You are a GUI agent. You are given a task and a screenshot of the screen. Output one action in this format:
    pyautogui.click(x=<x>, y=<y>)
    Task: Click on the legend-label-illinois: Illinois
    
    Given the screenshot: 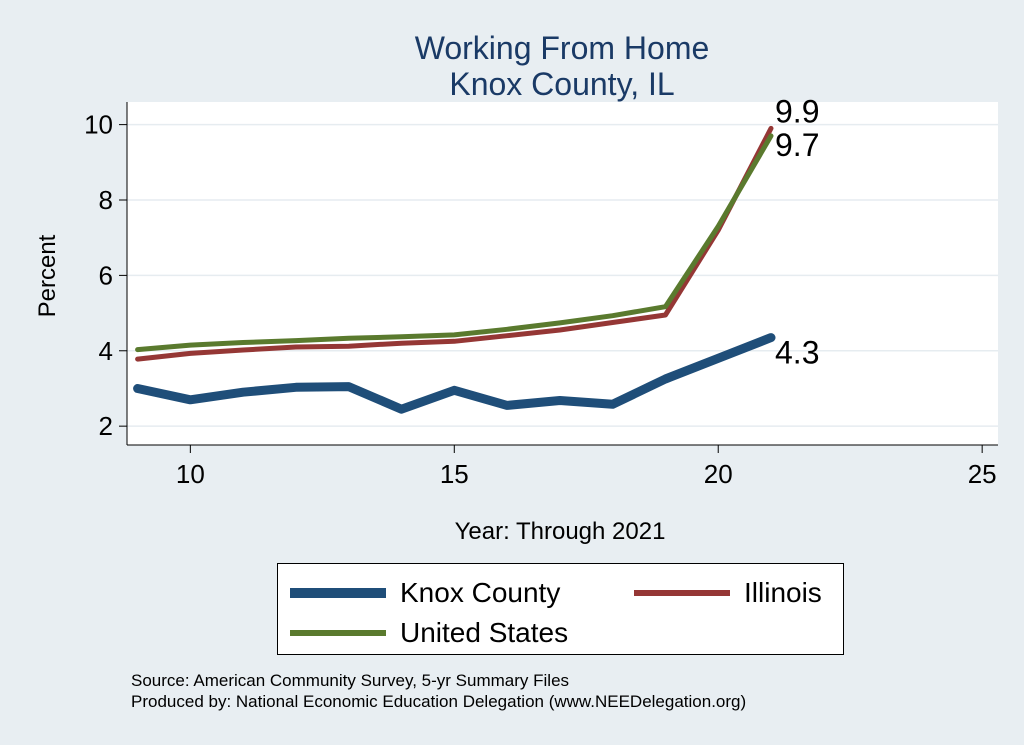 What is the action you would take?
    pyautogui.click(x=783, y=592)
    